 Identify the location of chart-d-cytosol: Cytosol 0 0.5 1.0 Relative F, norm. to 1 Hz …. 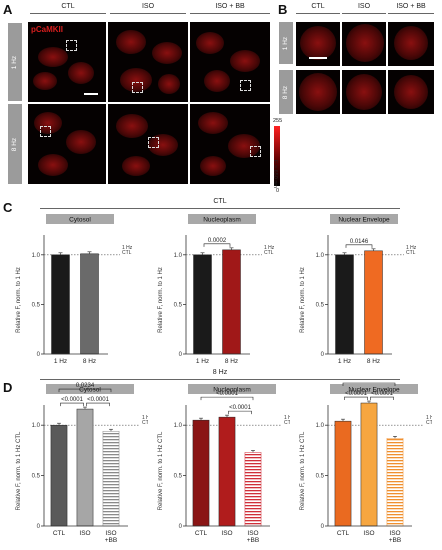
(82, 463).